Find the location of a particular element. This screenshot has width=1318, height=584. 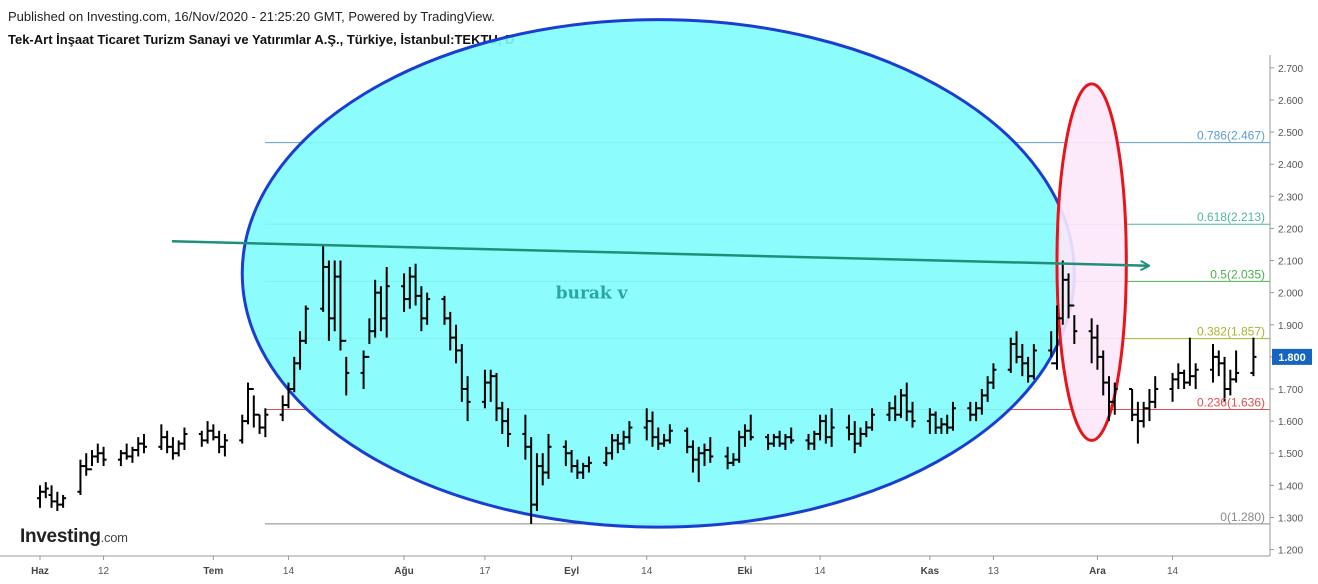

x-tick-label: 13 is located at coordinates (994, 571).